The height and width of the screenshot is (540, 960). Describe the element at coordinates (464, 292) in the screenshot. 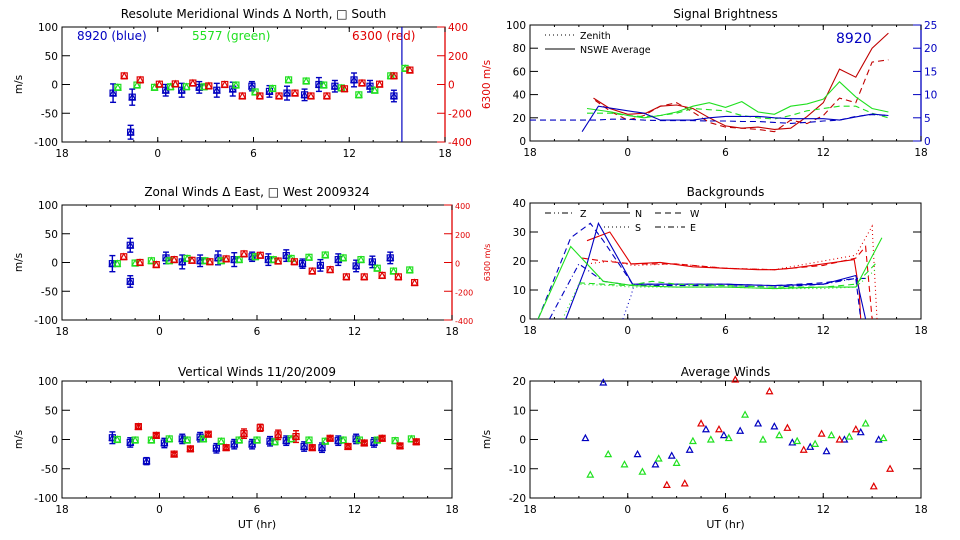

I see `right-y-tick-label: -200` at that location.